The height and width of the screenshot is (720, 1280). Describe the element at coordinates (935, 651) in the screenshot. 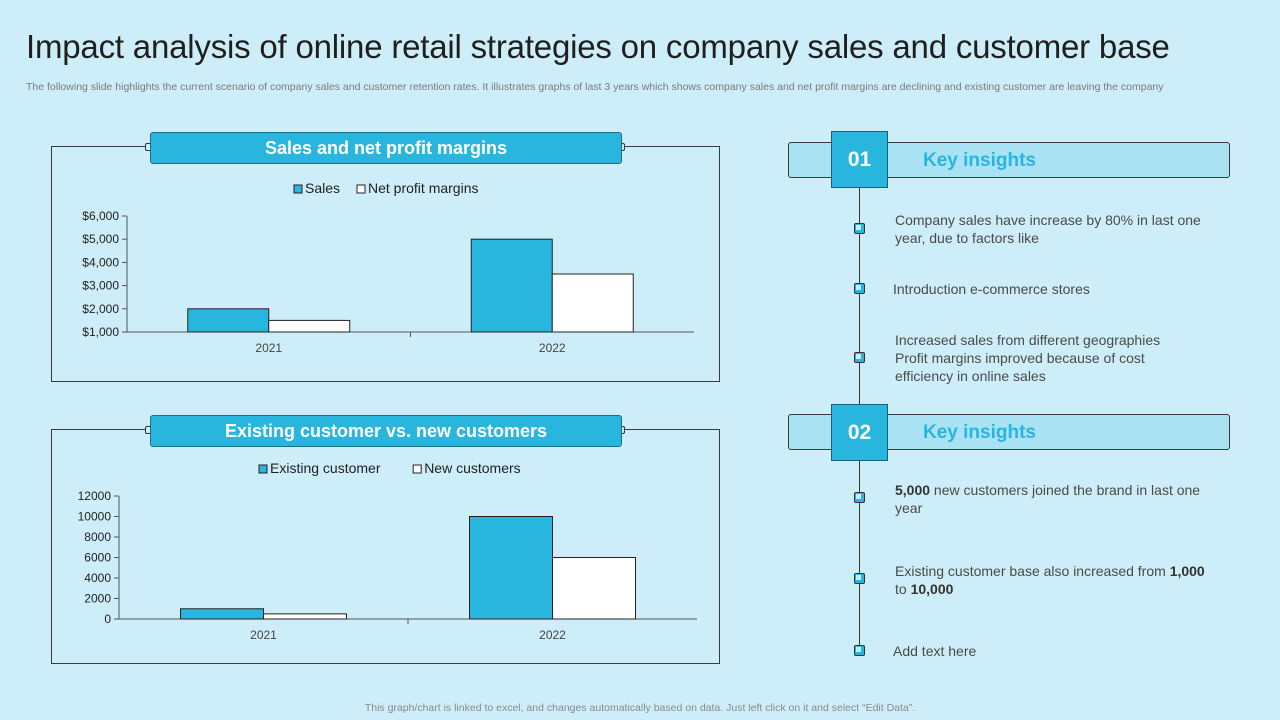

I see `insight-item: Add text here` at that location.